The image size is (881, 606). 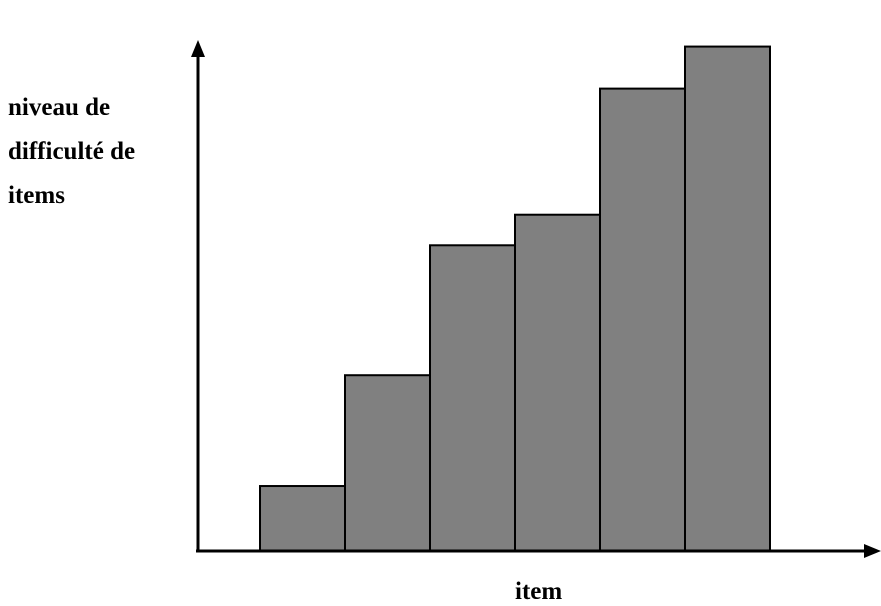 What do you see at coordinates (872, 551) in the screenshot?
I see `x-axis-arrowhead` at bounding box center [872, 551].